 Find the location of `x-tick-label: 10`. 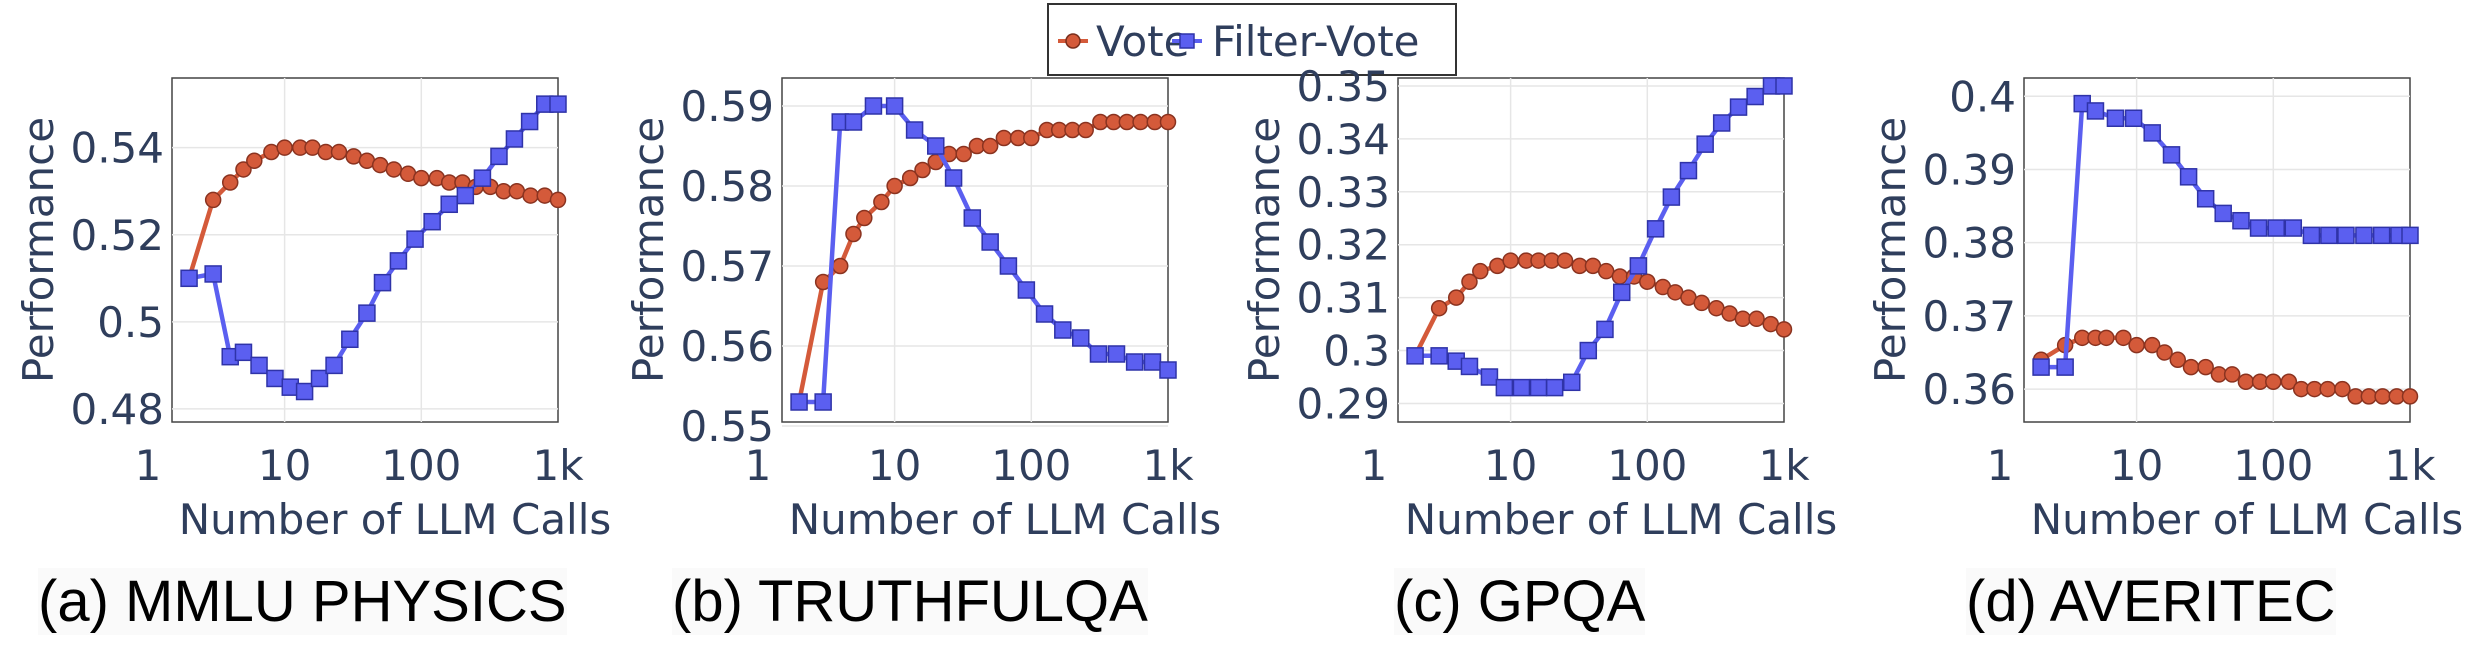

x-tick-label: 10 is located at coordinates (894, 465).